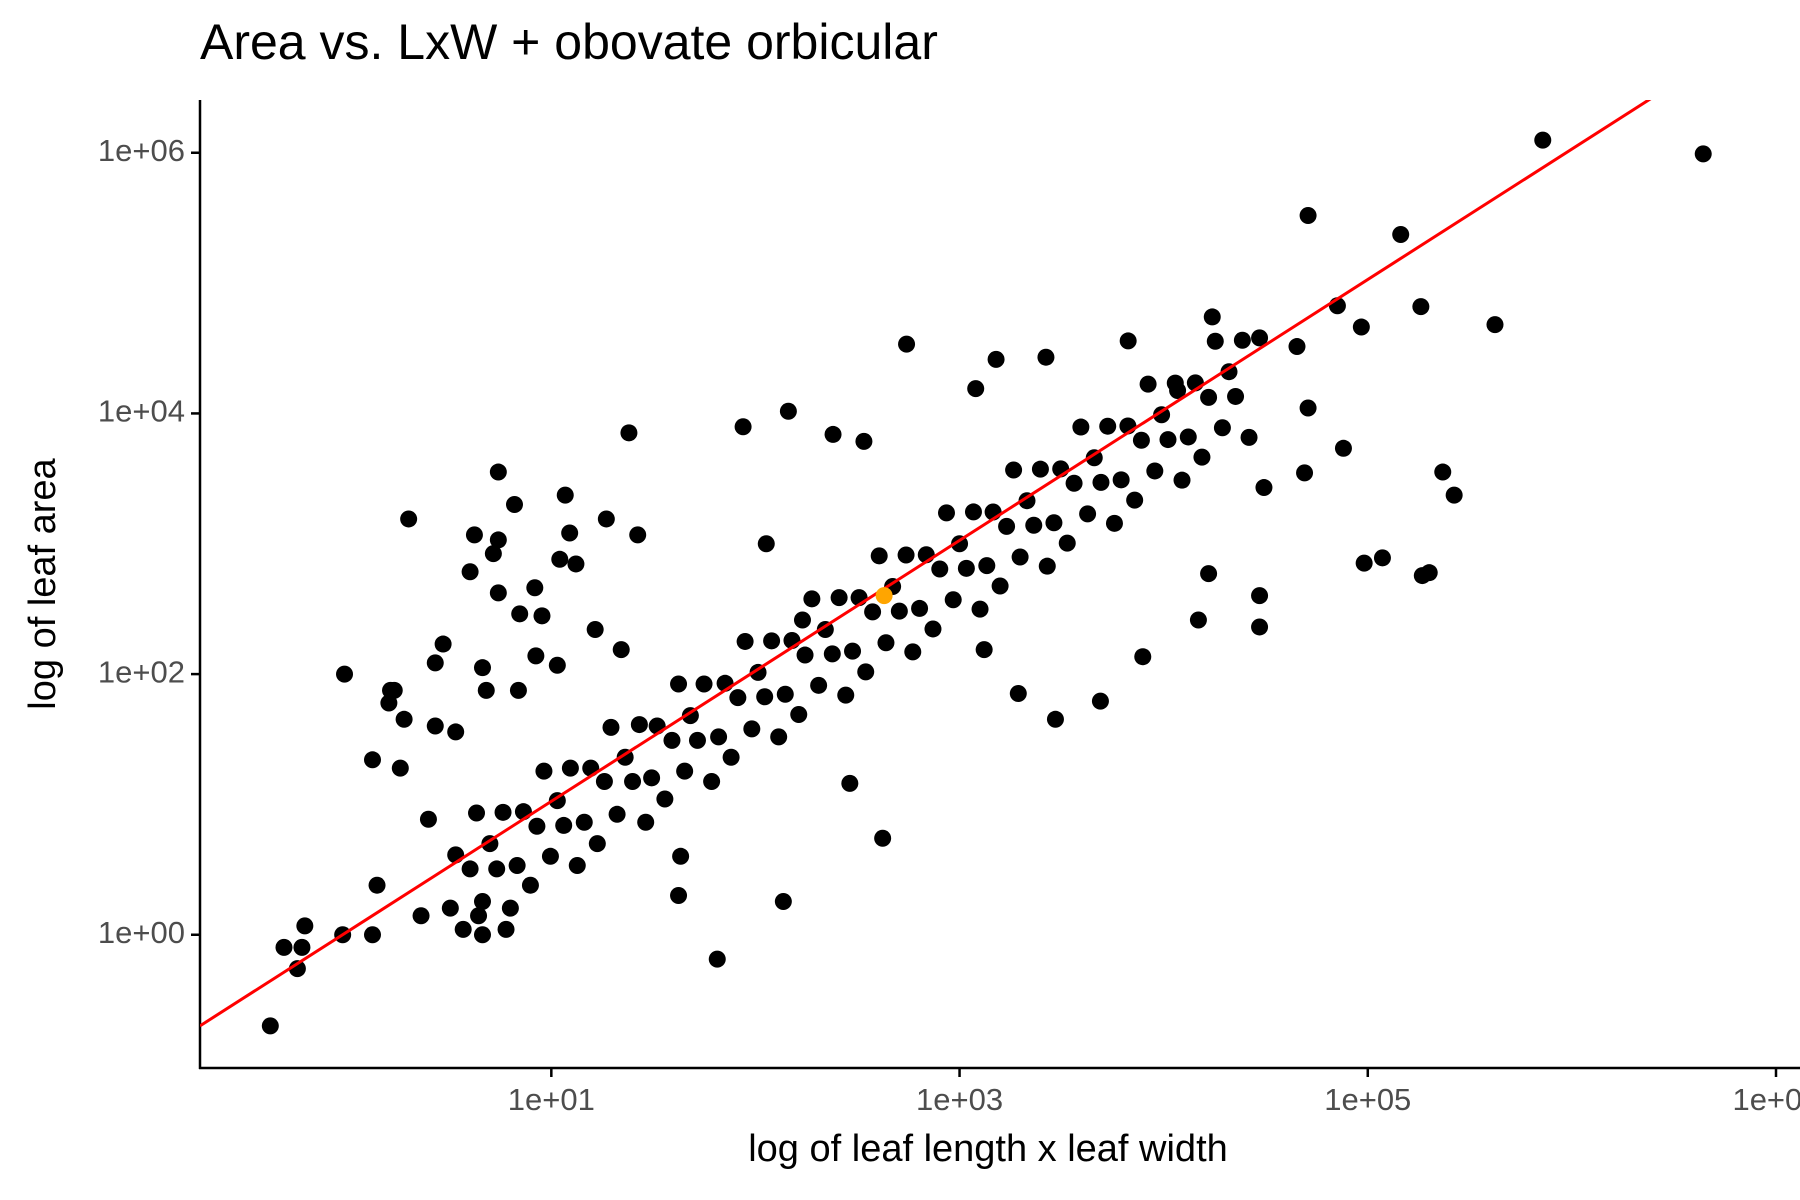 The width and height of the screenshot is (1800, 1200). What do you see at coordinates (141, 932) in the screenshot?
I see `y-tick-label: 1e+00` at bounding box center [141, 932].